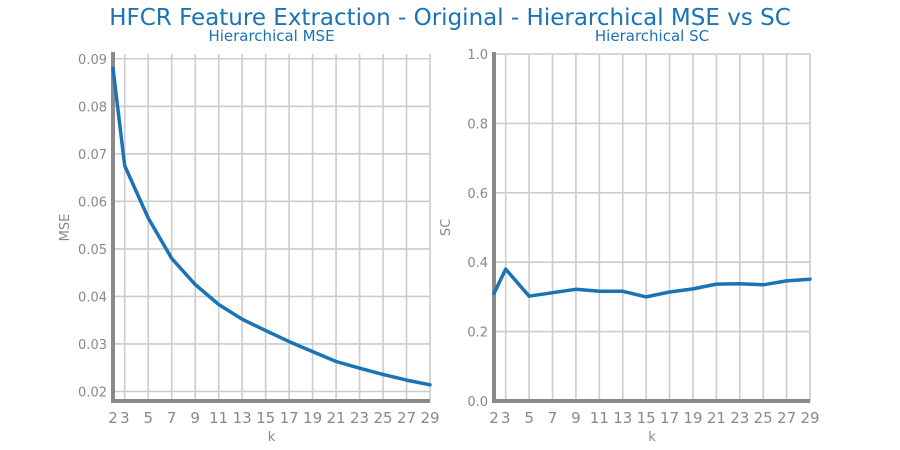 The height and width of the screenshot is (450, 900). I want to click on chart-1-xtick-label: 7, so click(553, 418).